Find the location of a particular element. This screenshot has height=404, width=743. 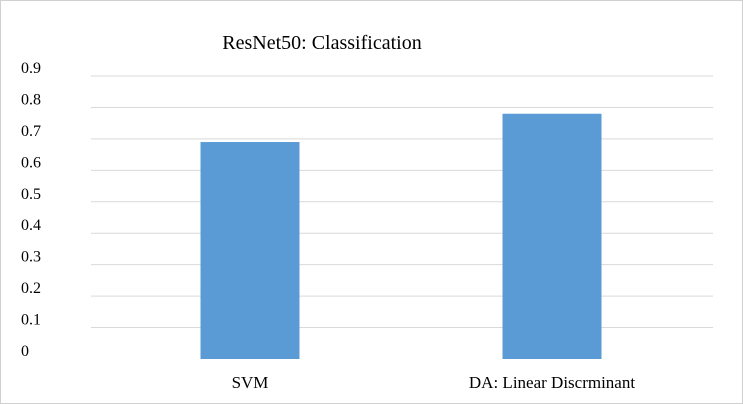

y-axis-ticks: 0 0.1 0.2 0.3 0.4 0.5 0.6 0.7 0.8 0.9 is located at coordinates (31, 210).